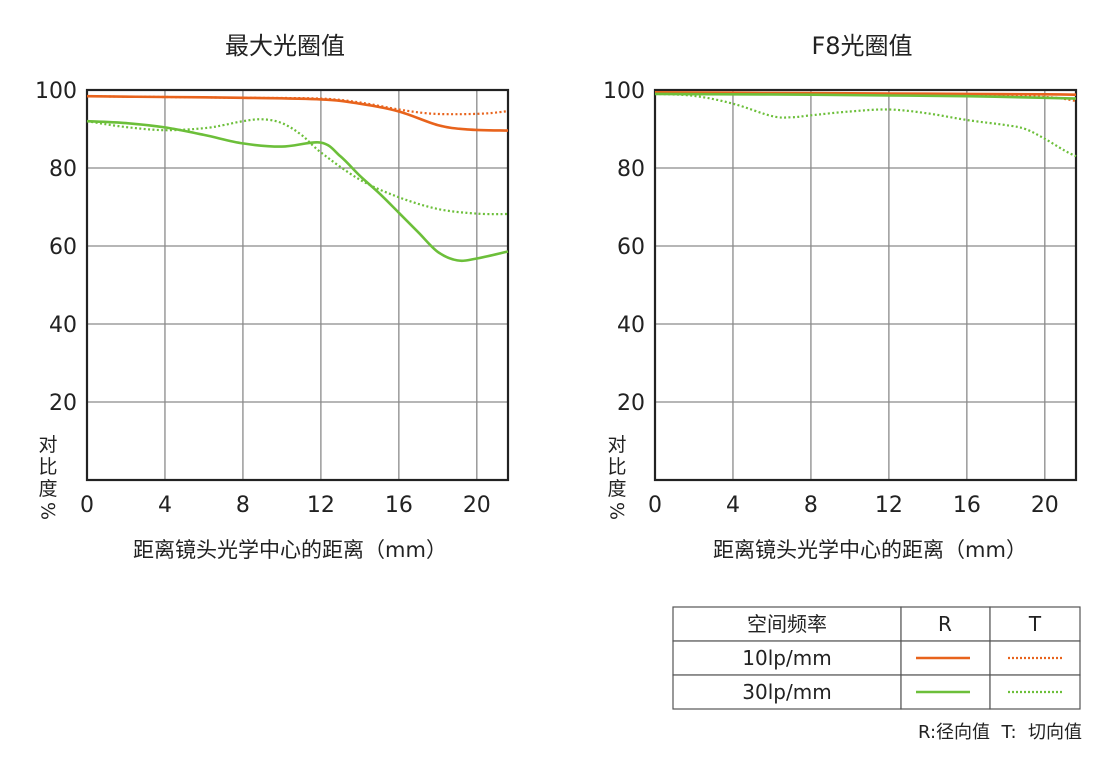 The height and width of the screenshot is (782, 1118). What do you see at coordinates (786, 658) in the screenshot?
I see `legend-row-label: 10lp/mm` at bounding box center [786, 658].